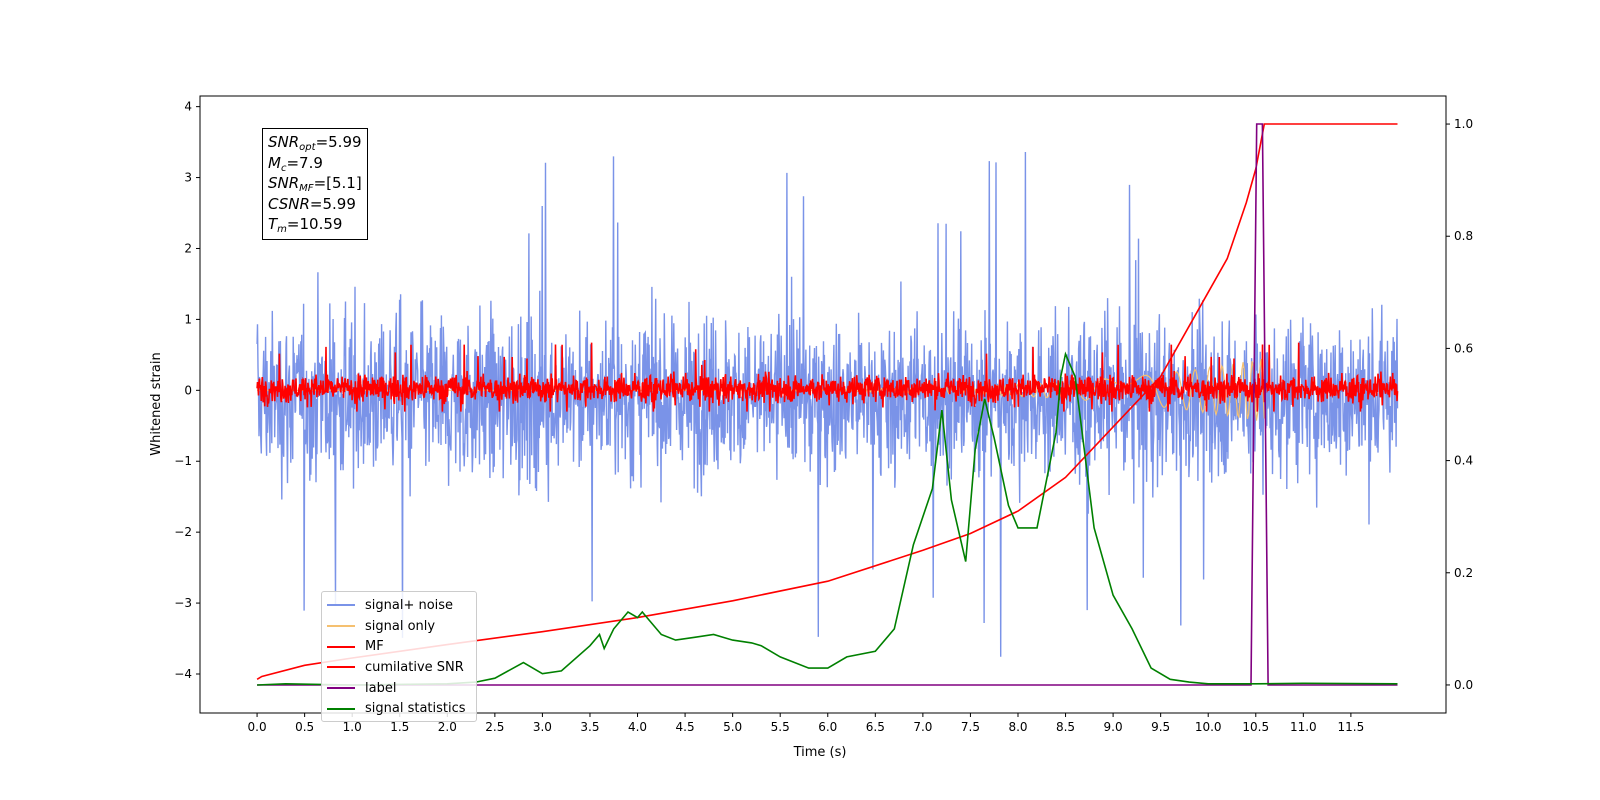 This screenshot has width=1600, height=800. Describe the element at coordinates (875, 727) in the screenshot. I see `x-tick-label: 6.5` at that location.